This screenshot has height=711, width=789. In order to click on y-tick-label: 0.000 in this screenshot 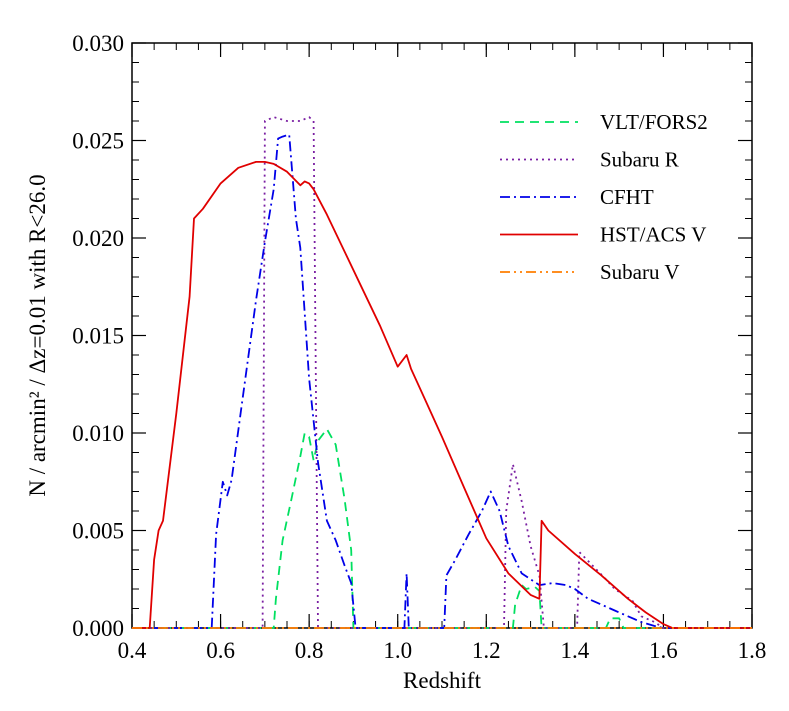, I will do `click(98, 628)`.